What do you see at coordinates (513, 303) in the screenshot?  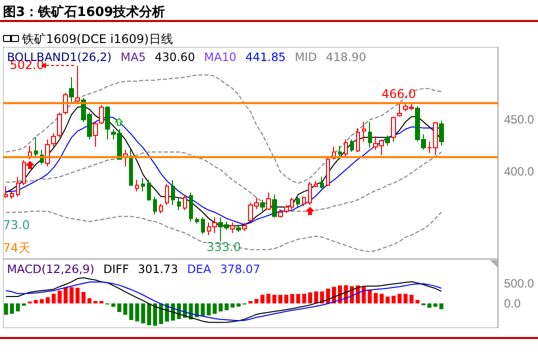 I see `y-tick-label: 0.0` at bounding box center [513, 303].